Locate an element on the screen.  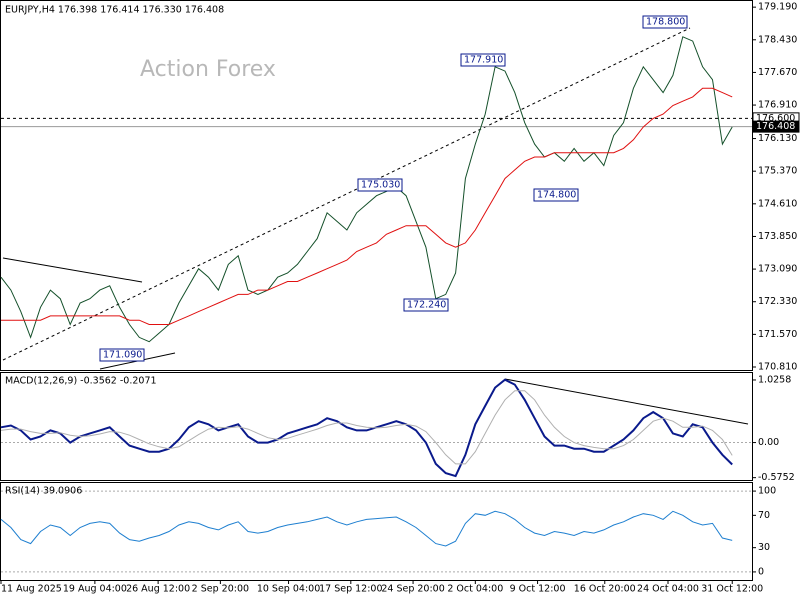
x-tick-label: 31 Oct 12:00 is located at coordinates (732, 589).